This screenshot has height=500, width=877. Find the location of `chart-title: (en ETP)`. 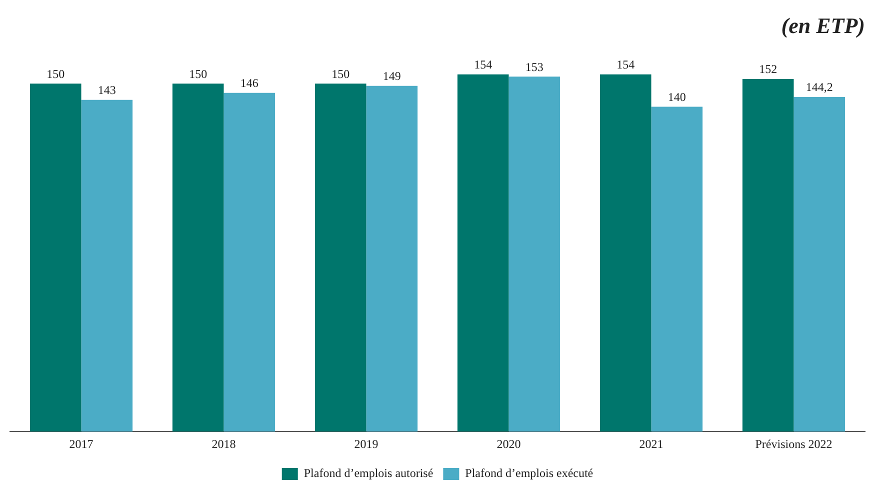

chart-title: (en ETP) is located at coordinates (823, 25).